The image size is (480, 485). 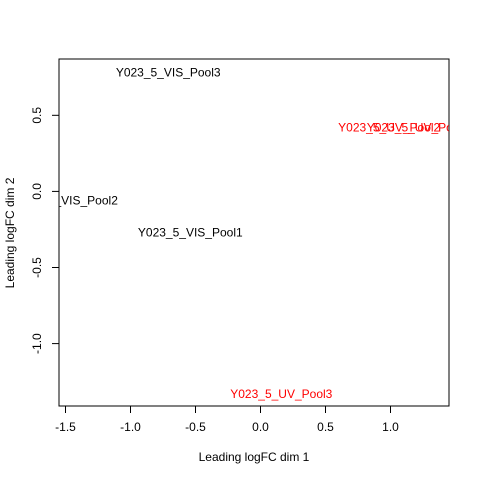 What do you see at coordinates (390, 427) in the screenshot?
I see `x-tick-label: 1.0` at bounding box center [390, 427].